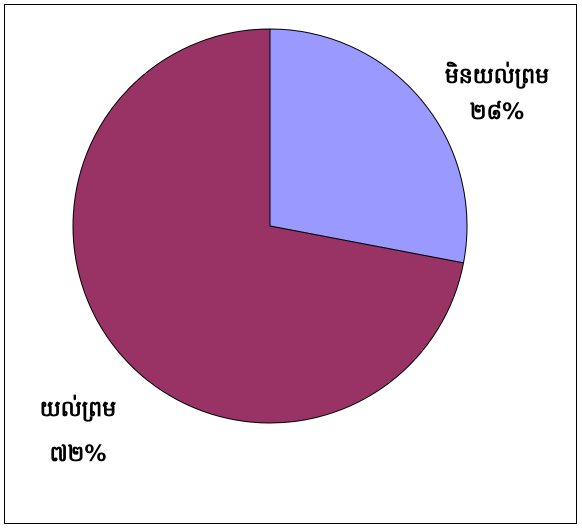  What do you see at coordinates (497, 112) in the screenshot?
I see `slice-percent-label: ២៨%` at bounding box center [497, 112].